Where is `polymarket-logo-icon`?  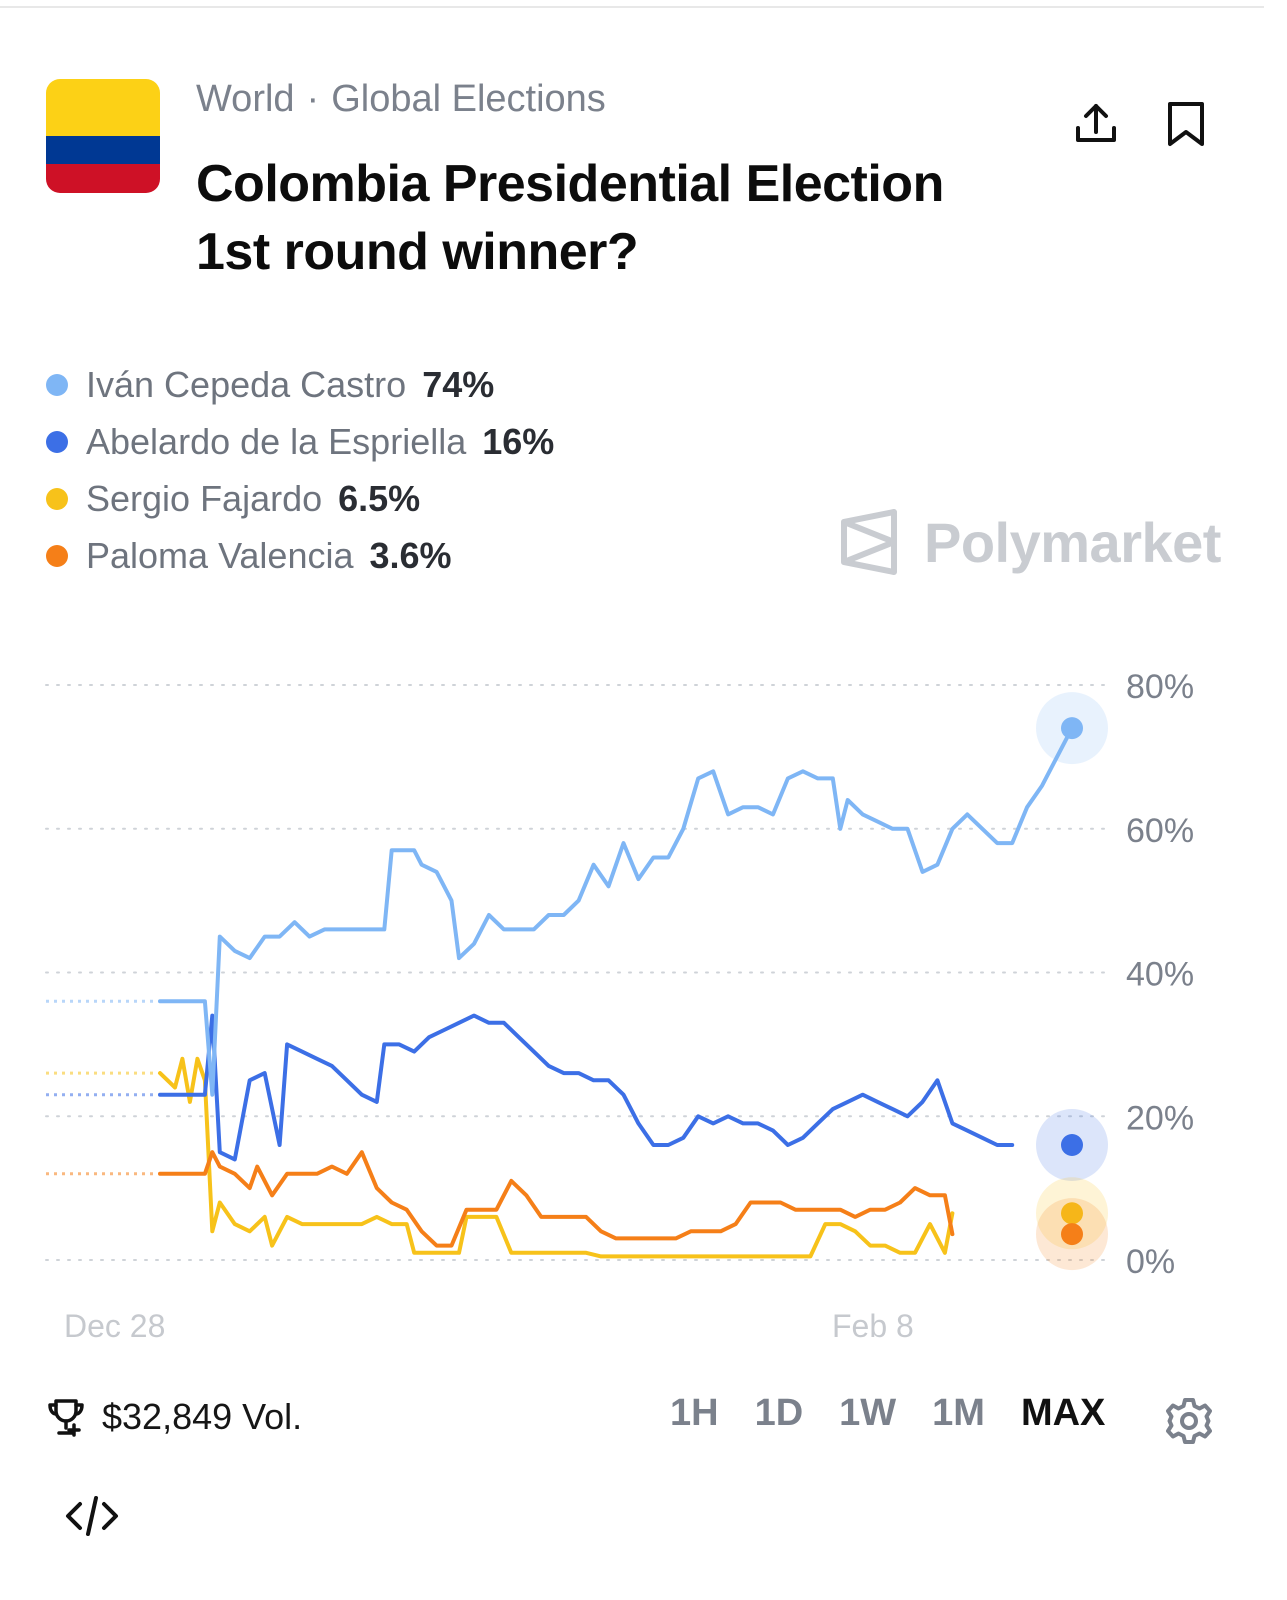
polymarket-logo-icon is located at coordinates (869, 542).